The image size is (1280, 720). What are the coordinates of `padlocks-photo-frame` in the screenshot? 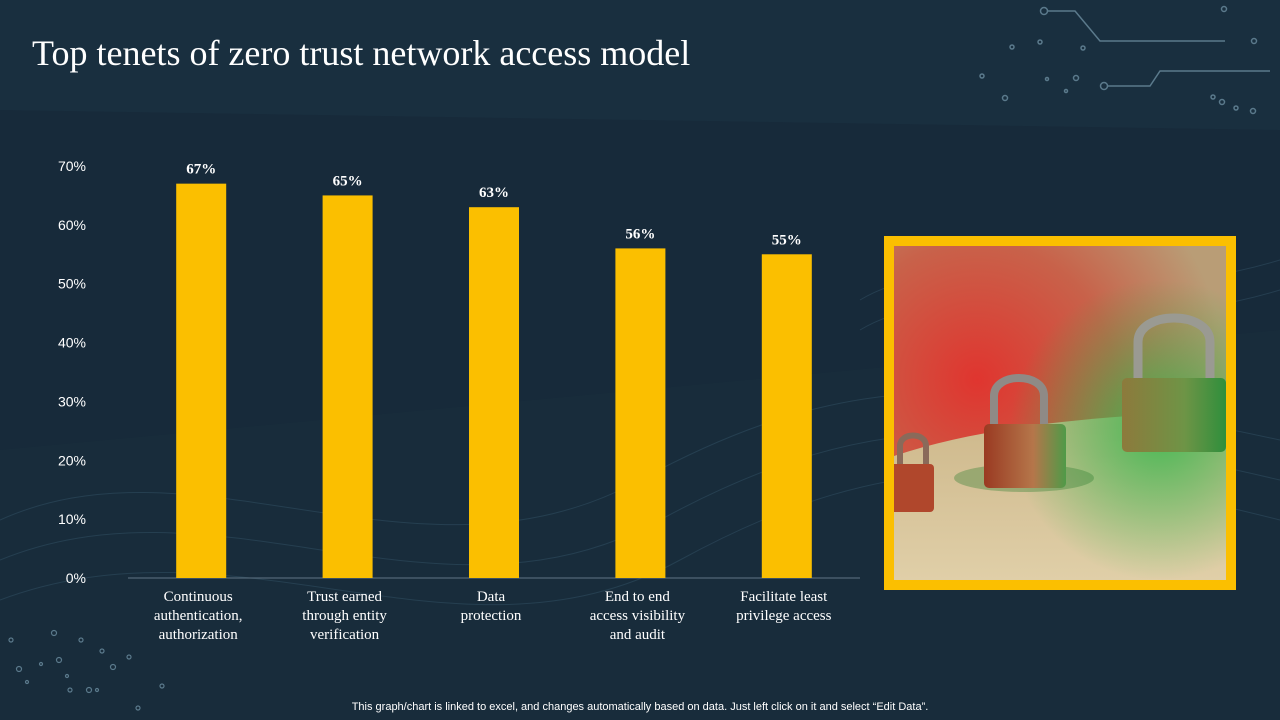 It's located at (1060, 413).